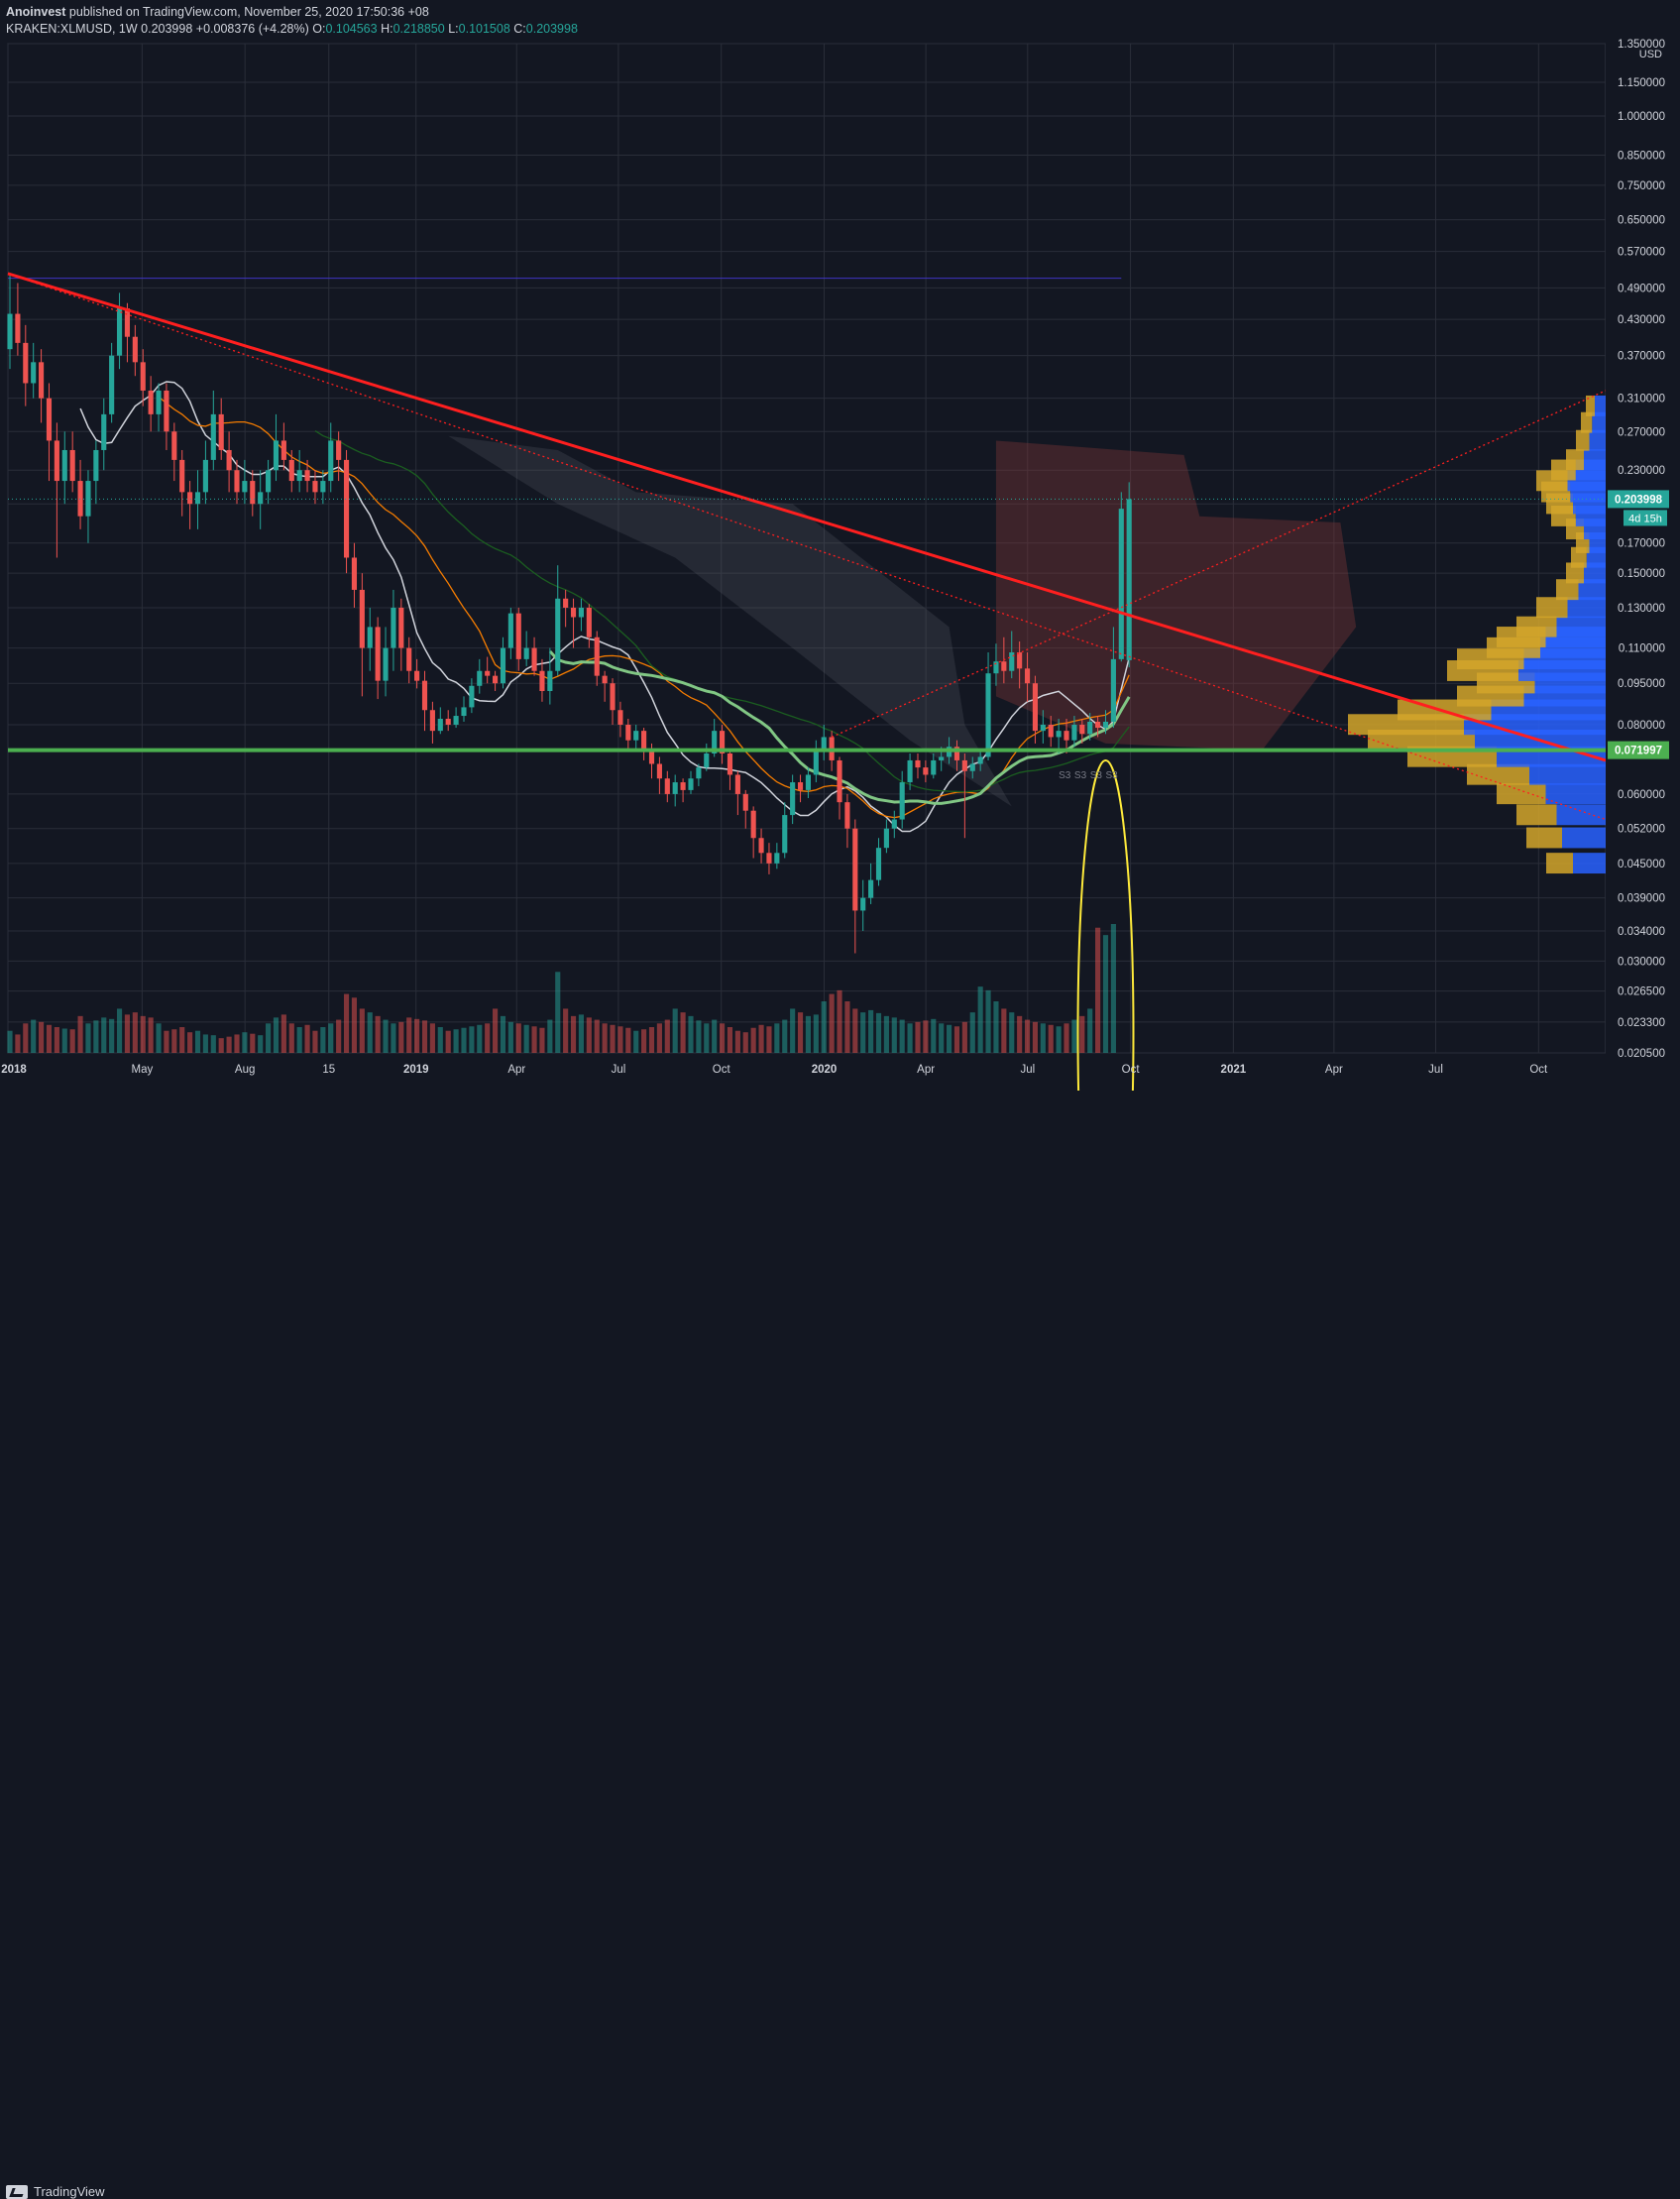 The height and width of the screenshot is (2199, 1680). What do you see at coordinates (55, 2192) in the screenshot?
I see `tradingview-logo: TradingView` at bounding box center [55, 2192].